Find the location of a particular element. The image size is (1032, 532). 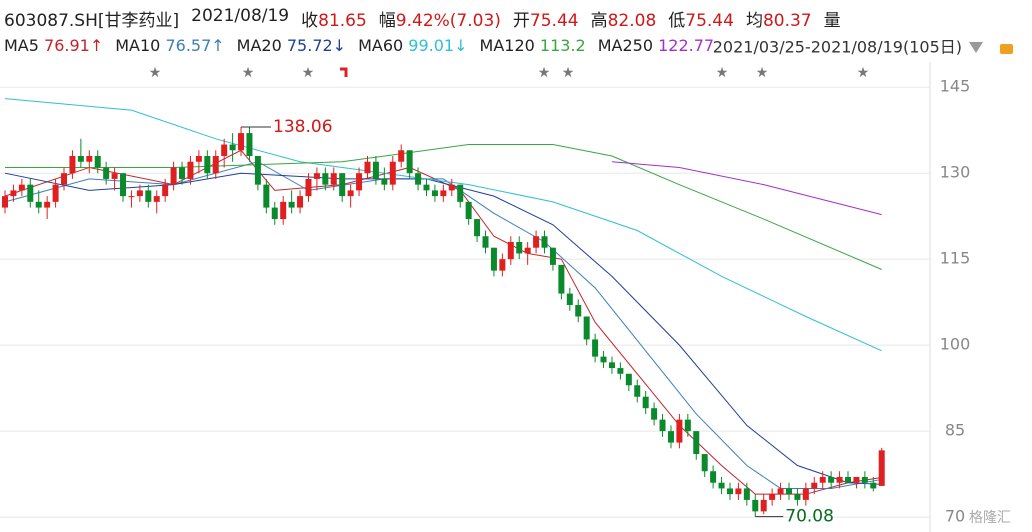

ma-value: 99.01↓ is located at coordinates (438, 45).